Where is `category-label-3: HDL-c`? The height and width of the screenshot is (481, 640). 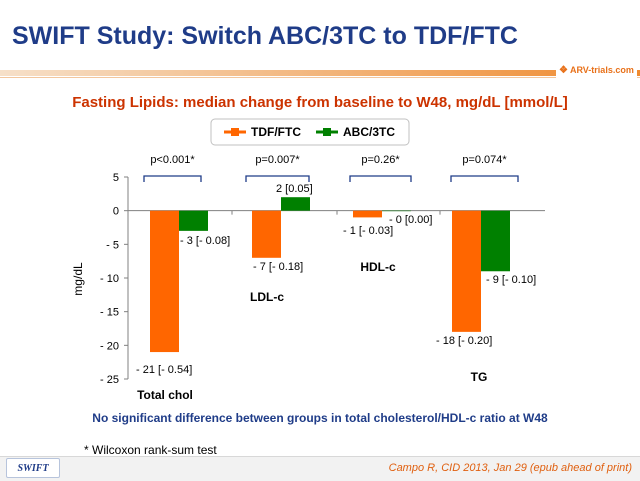 category-label-3: HDL-c is located at coordinates (378, 267).